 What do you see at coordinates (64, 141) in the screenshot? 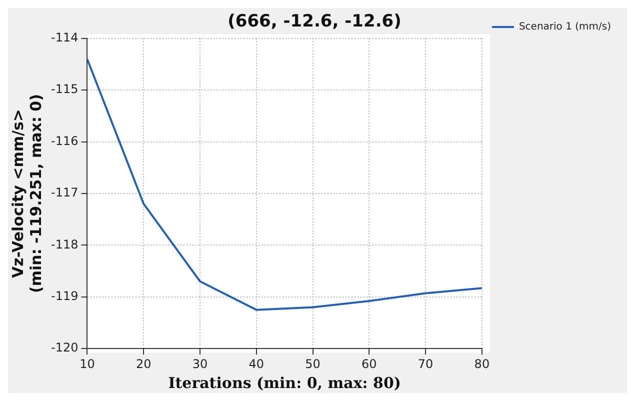
I see `y-tick-label: -116` at bounding box center [64, 141].